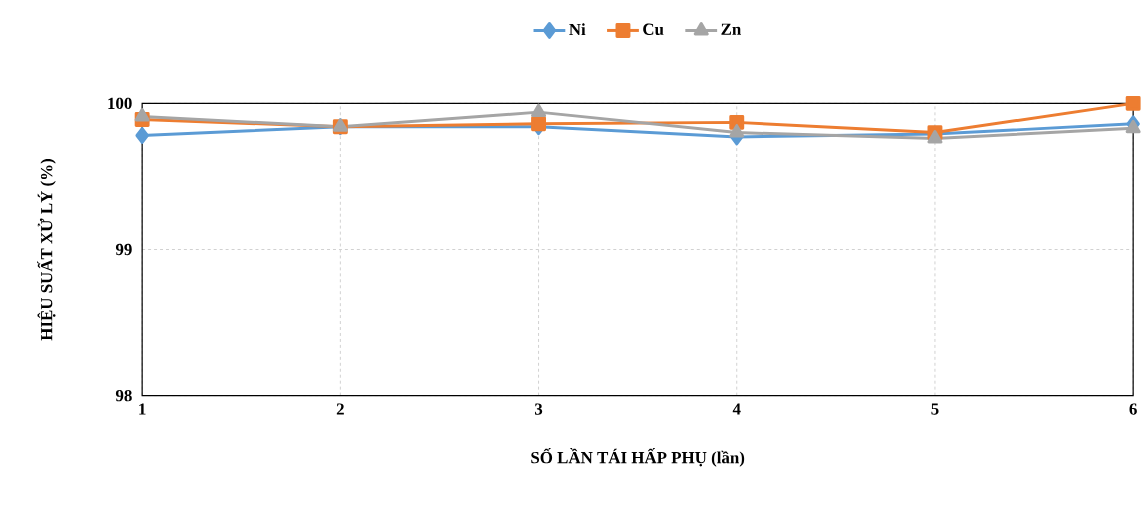 The image size is (1143, 513). What do you see at coordinates (653, 29) in the screenshot?
I see `legend-label: Cu` at bounding box center [653, 29].